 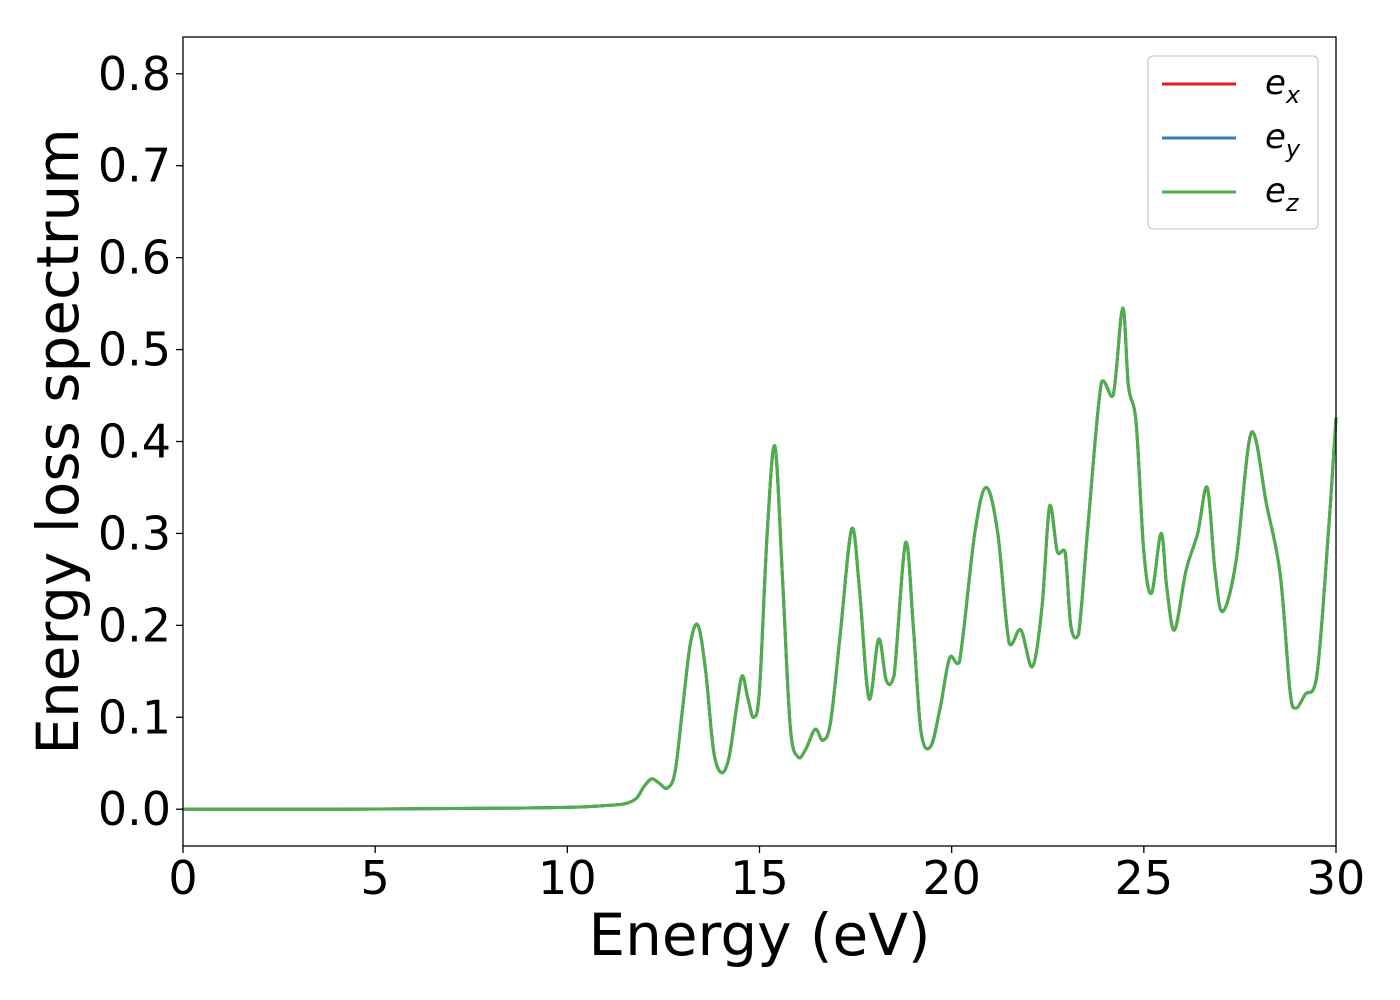 What do you see at coordinates (1293, 149) in the screenshot?
I see `legend-label-subscript: y` at bounding box center [1293, 149].